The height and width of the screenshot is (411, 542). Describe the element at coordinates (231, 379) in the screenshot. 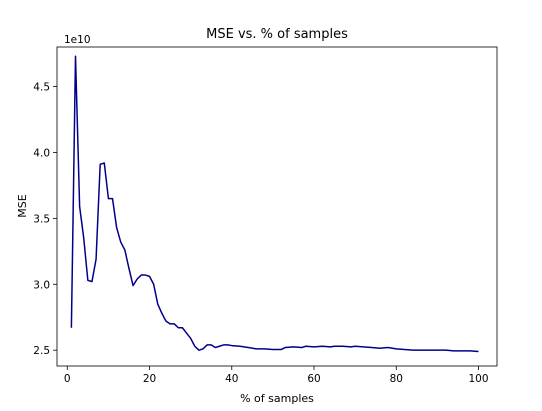

I see `x-tick-label: 40` at that location.